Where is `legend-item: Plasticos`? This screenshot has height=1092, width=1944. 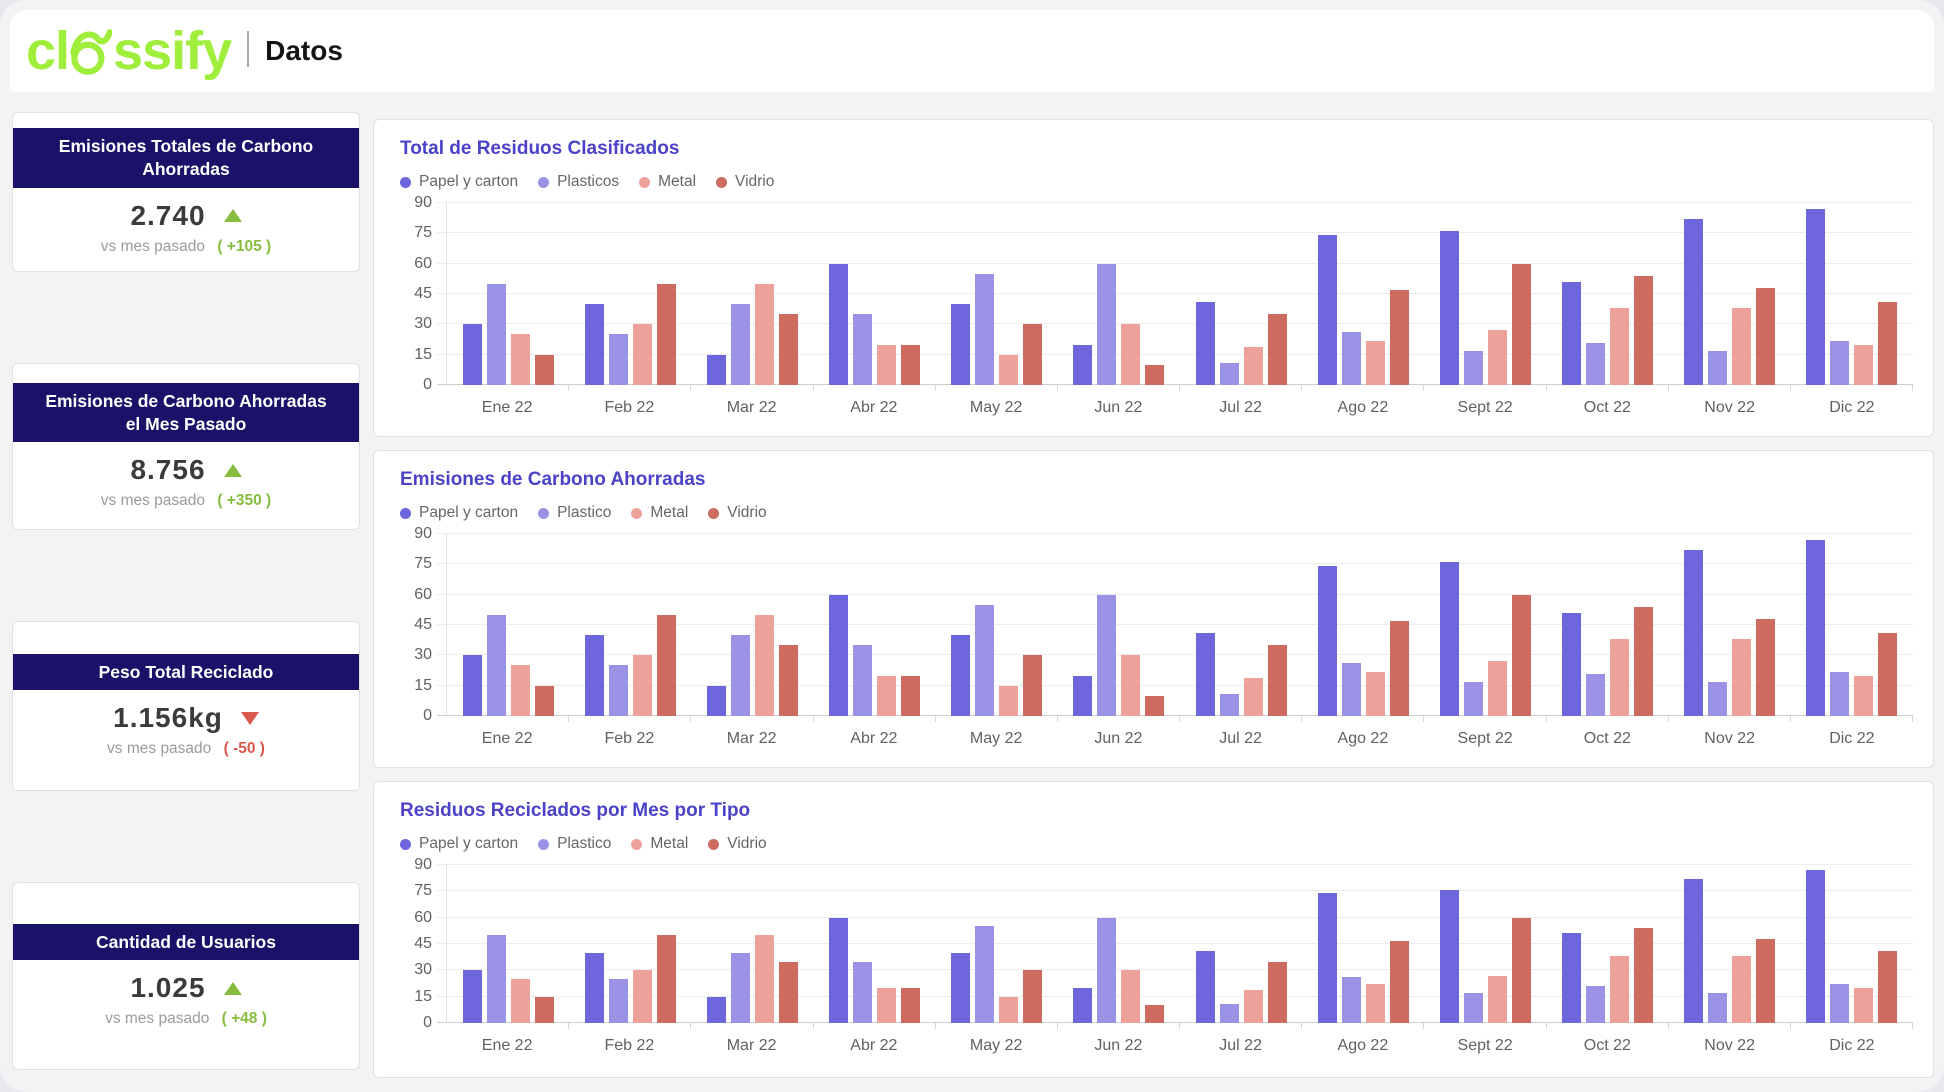 legend-item: Plasticos is located at coordinates (578, 182).